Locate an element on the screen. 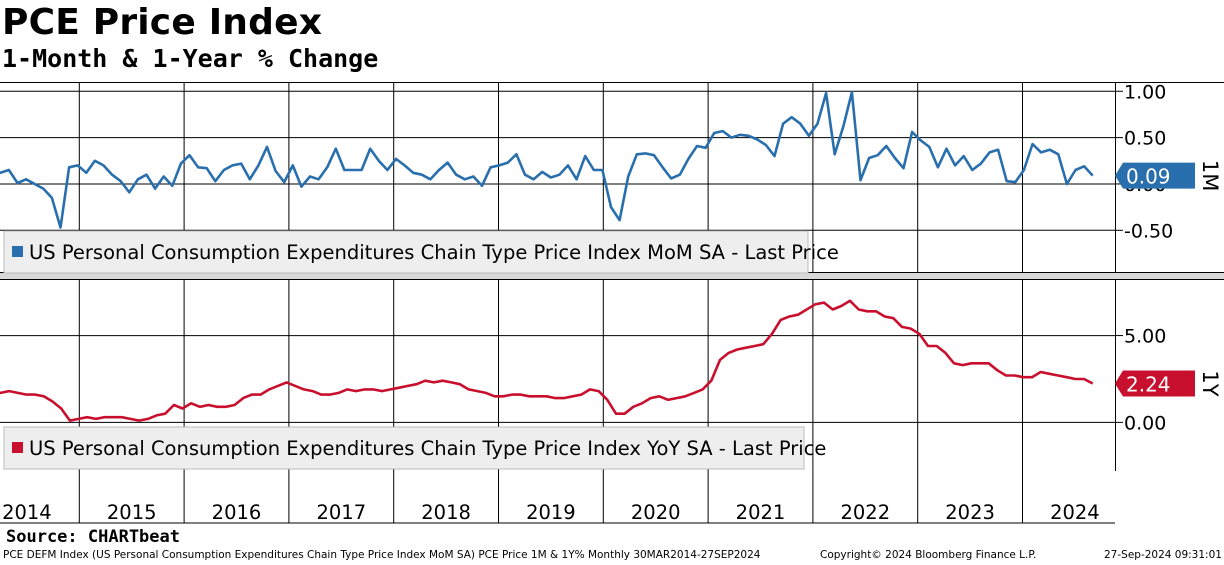  x-tick-label: 2023 is located at coordinates (970, 512).